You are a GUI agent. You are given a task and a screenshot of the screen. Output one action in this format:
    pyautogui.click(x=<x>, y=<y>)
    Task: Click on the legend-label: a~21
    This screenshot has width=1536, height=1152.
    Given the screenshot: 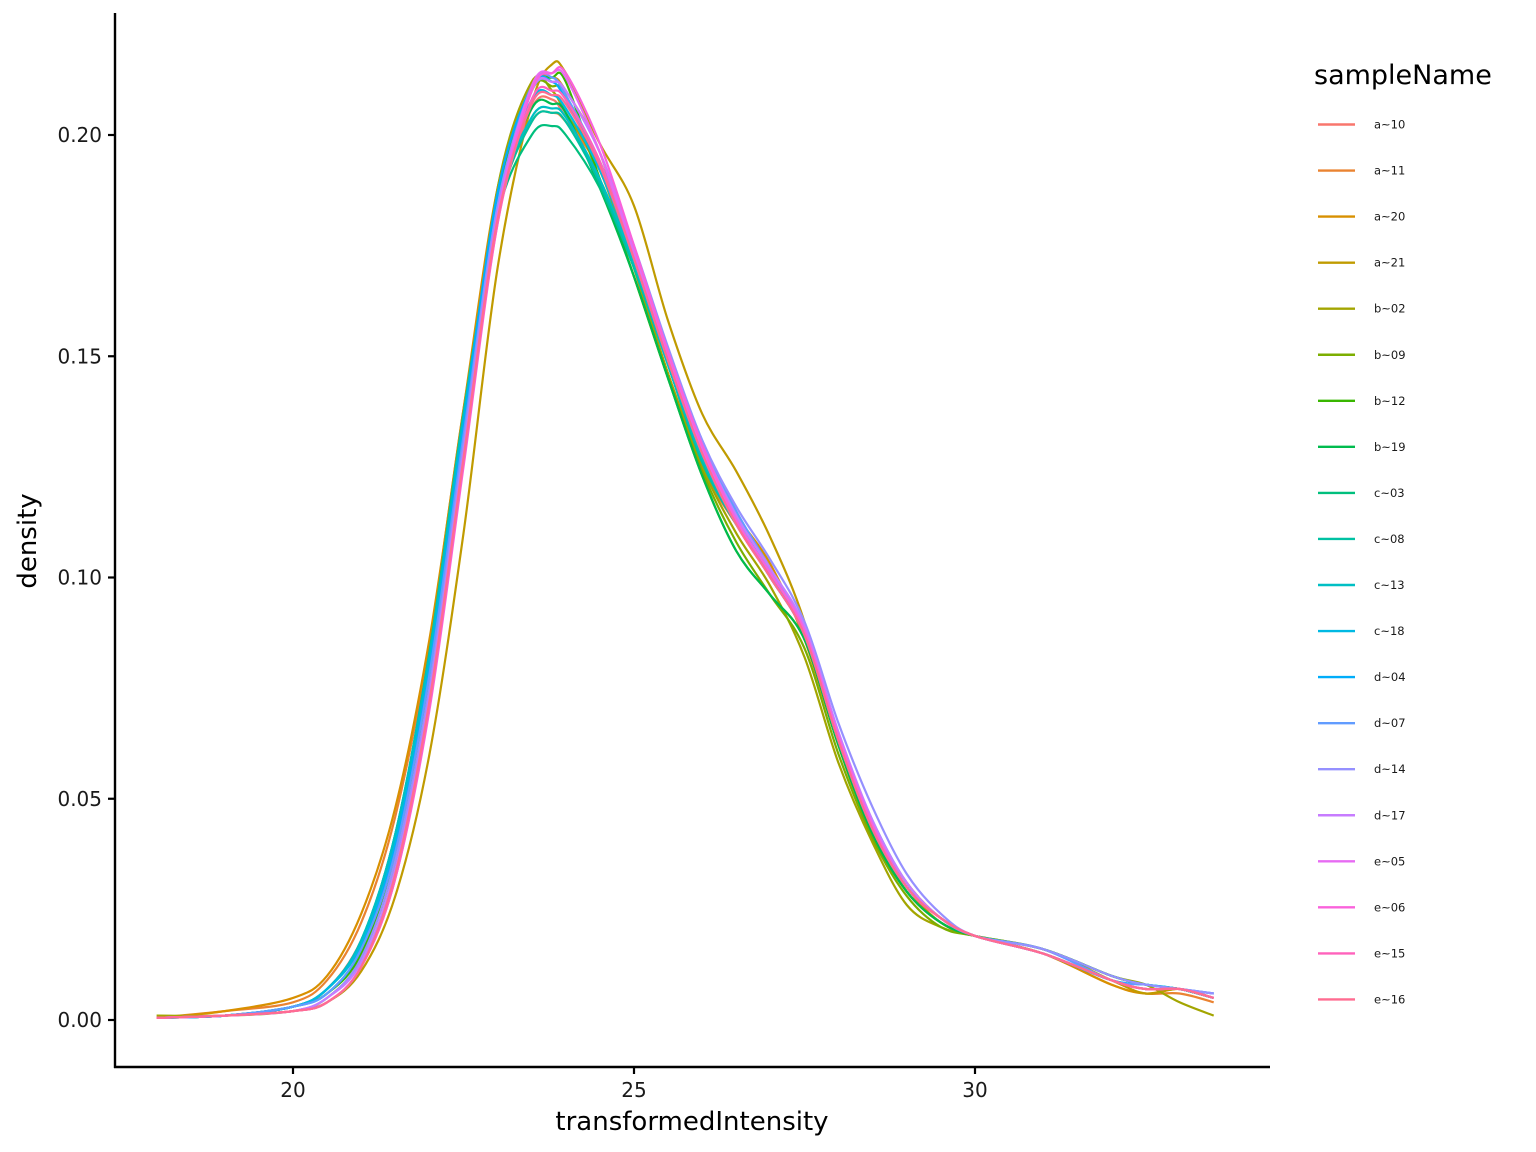 What is the action you would take?
    pyautogui.click(x=1389, y=263)
    